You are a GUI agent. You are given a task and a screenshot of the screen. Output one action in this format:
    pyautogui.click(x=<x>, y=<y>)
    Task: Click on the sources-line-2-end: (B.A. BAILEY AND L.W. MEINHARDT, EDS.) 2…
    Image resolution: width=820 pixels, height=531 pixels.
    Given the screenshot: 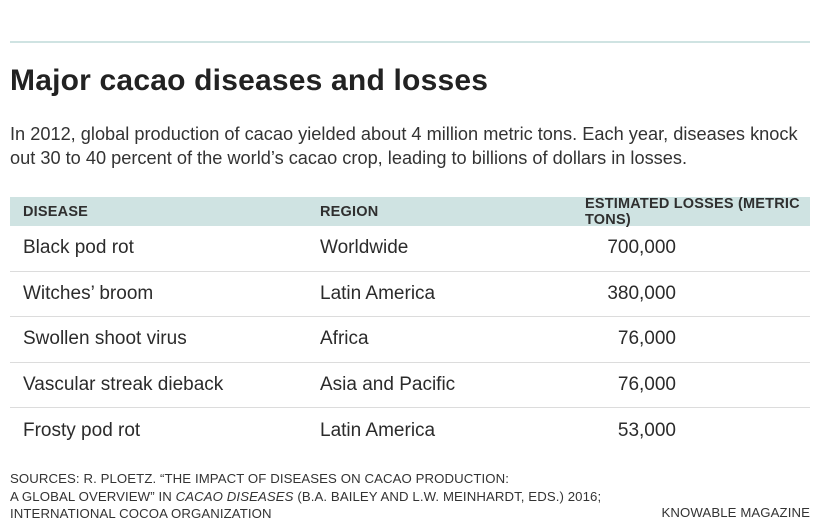 What is the action you would take?
    pyautogui.click(x=447, y=496)
    